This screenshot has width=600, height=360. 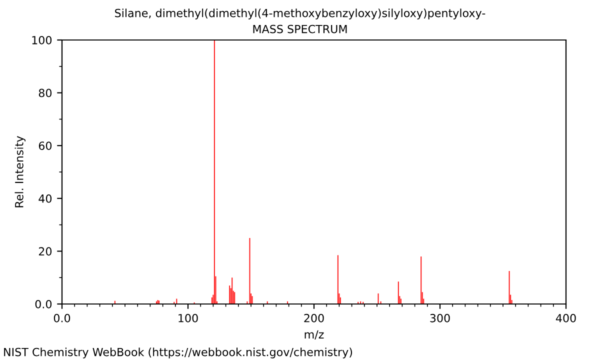 What do you see at coordinates (440, 318) in the screenshot?
I see `x-tick-label: 300` at bounding box center [440, 318].